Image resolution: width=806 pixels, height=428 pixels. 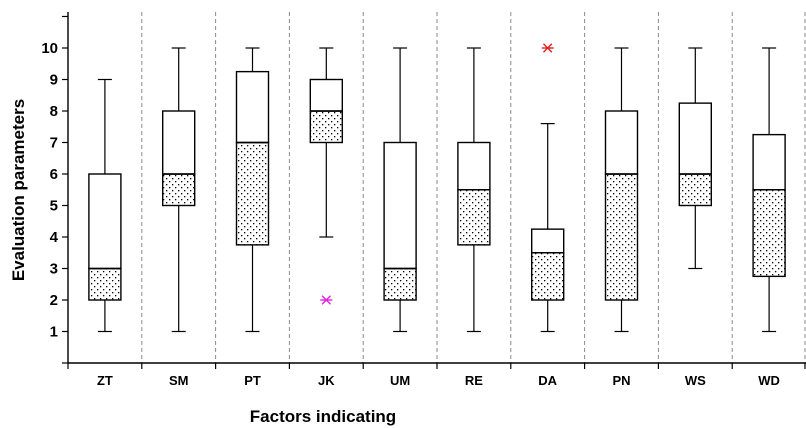 I want to click on y-tick-label: 3, so click(x=54, y=269).